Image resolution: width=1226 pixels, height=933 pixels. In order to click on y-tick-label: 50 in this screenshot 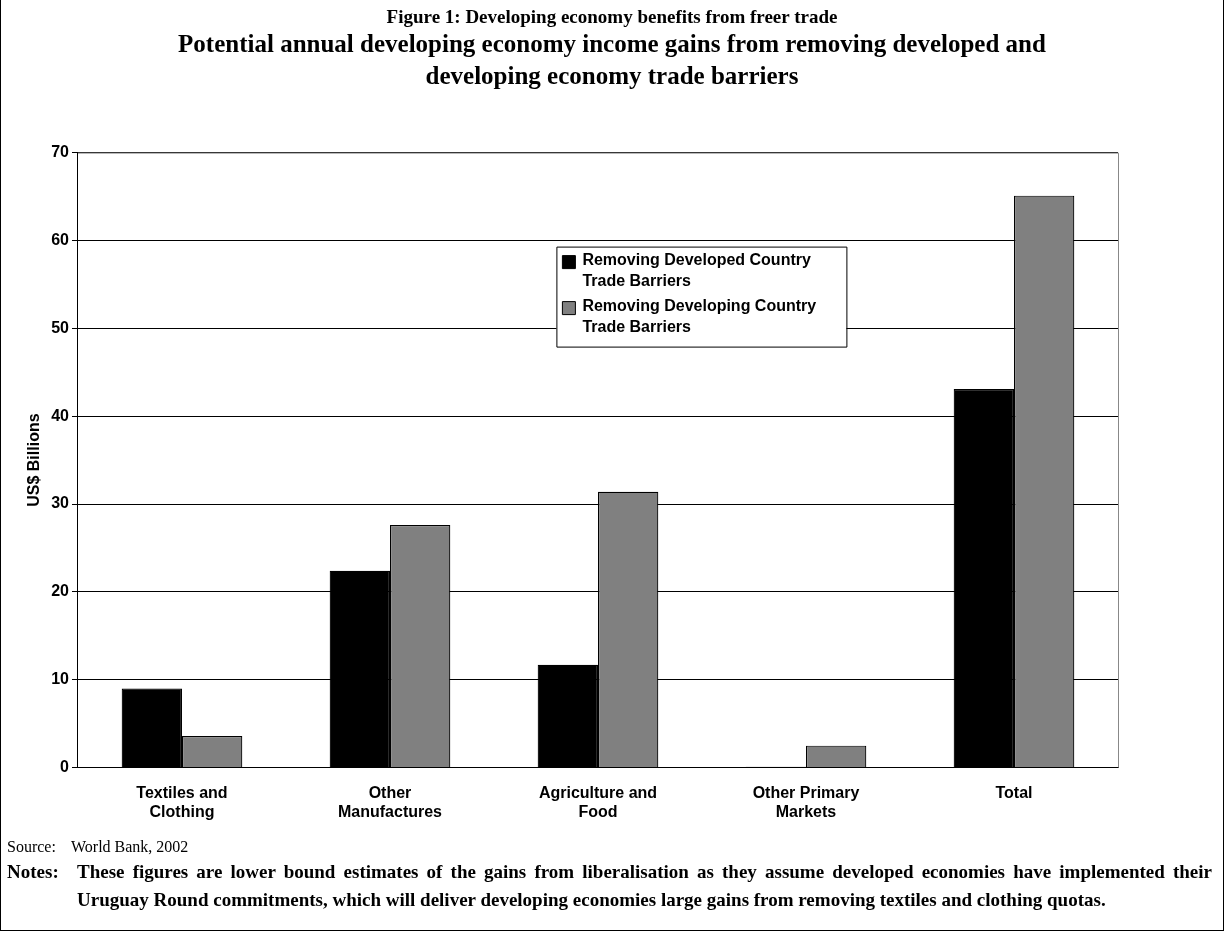, I will do `click(60, 327)`.